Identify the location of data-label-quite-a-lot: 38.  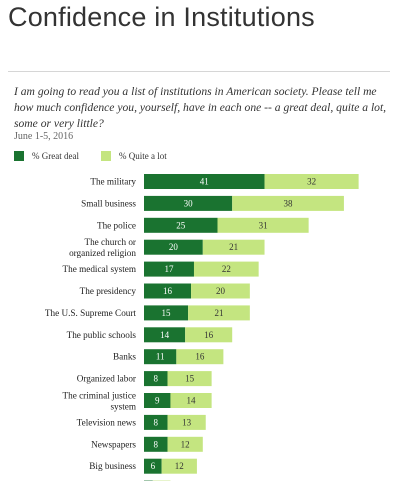
(289, 203).